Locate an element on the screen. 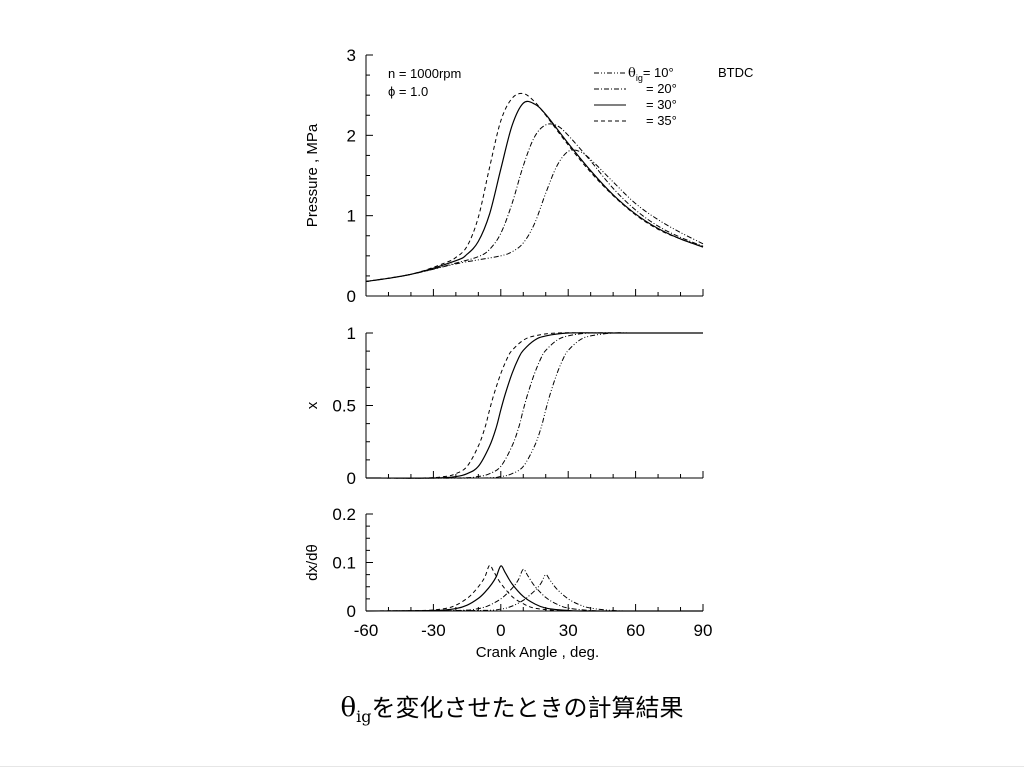  x-tick-label: 60 is located at coordinates (635, 630).